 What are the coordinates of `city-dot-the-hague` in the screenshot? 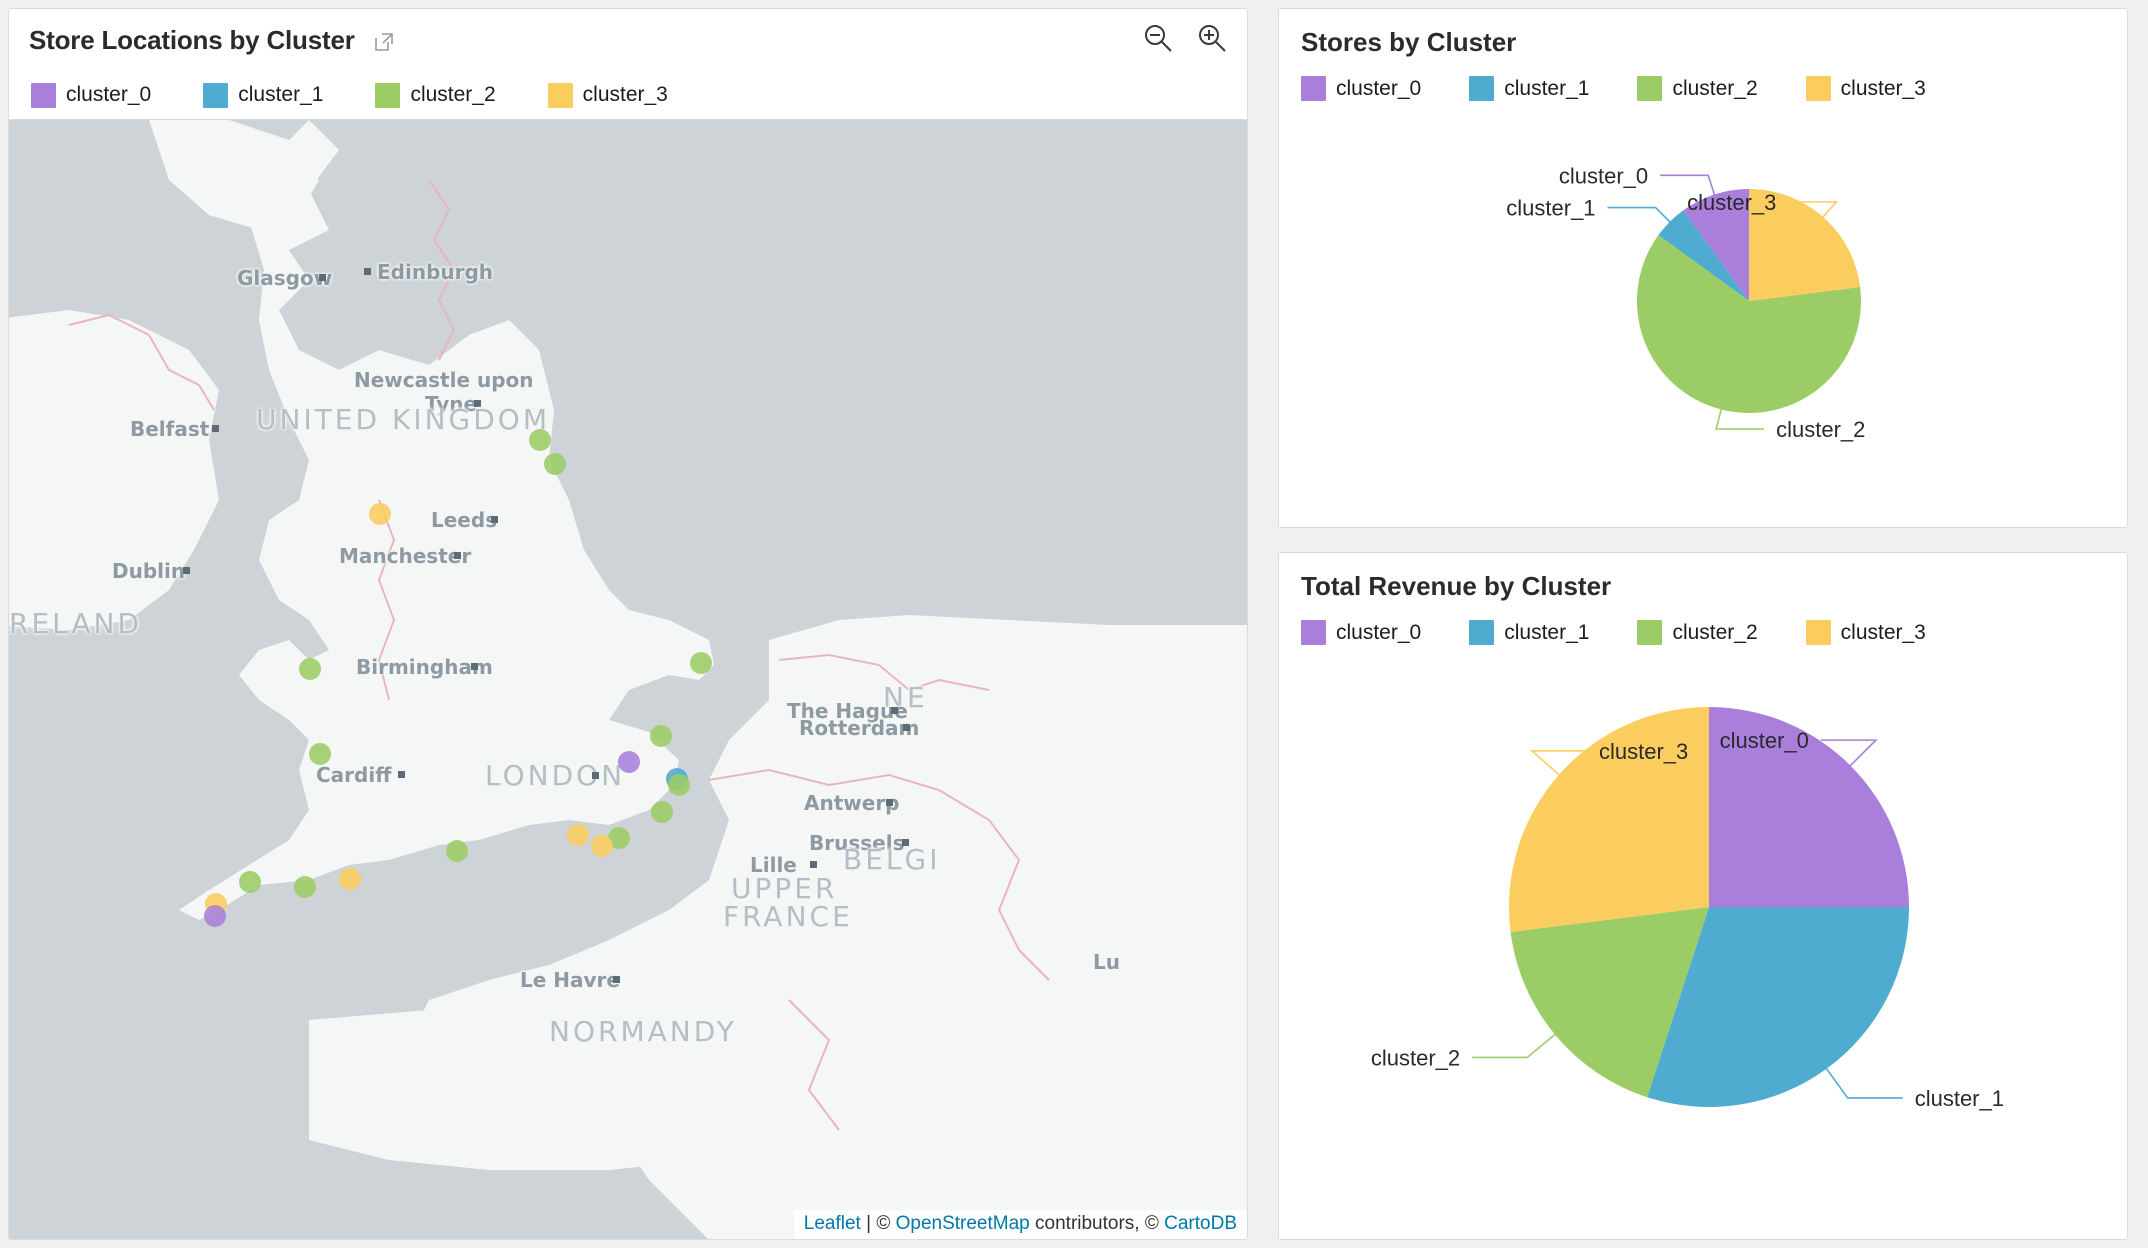 It's located at (894, 710).